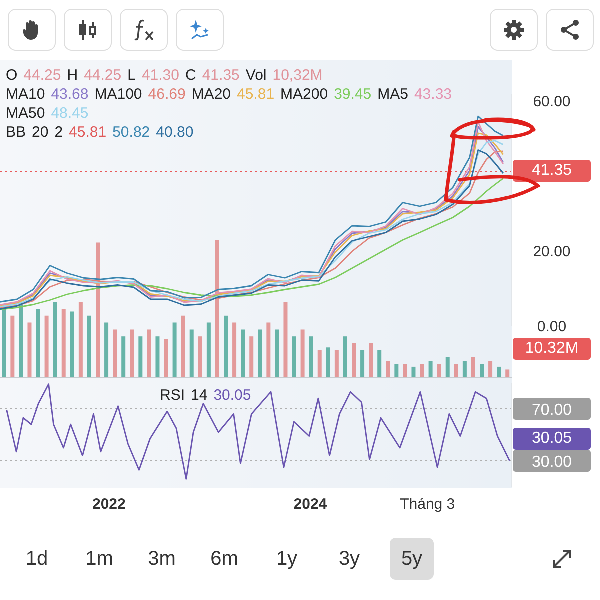  Describe the element at coordinates (428, 504) in the screenshot. I see `x-tick-label: Tháng 3` at that location.